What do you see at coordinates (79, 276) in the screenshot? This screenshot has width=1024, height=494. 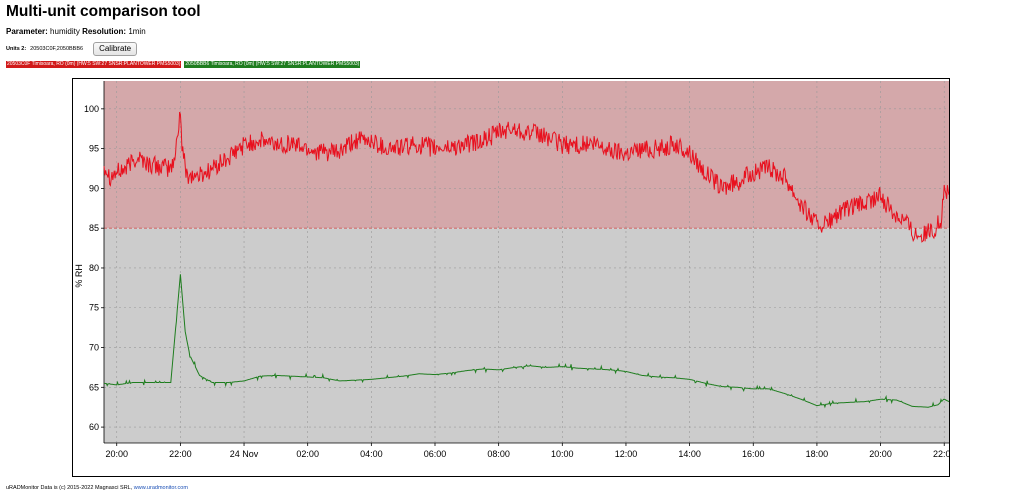 I see `y-axis-label: % RH` at bounding box center [79, 276].